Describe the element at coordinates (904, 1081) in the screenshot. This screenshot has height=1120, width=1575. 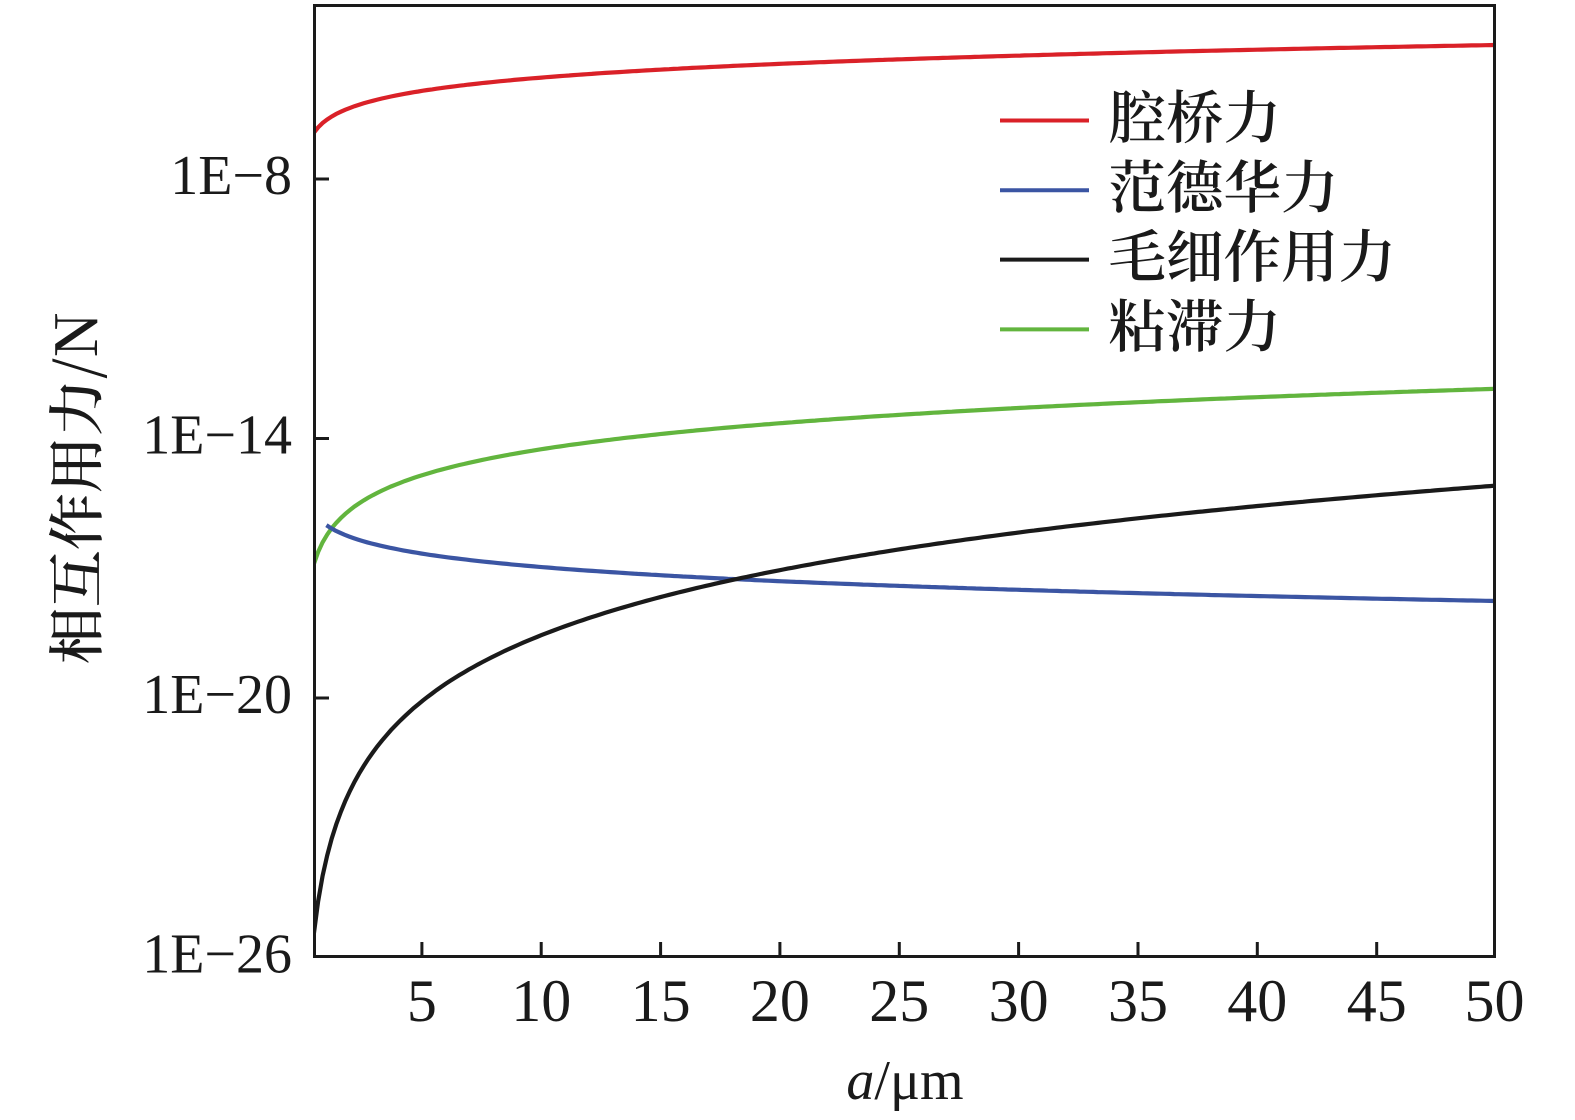
I see `svg-text: a/μm` at that location.